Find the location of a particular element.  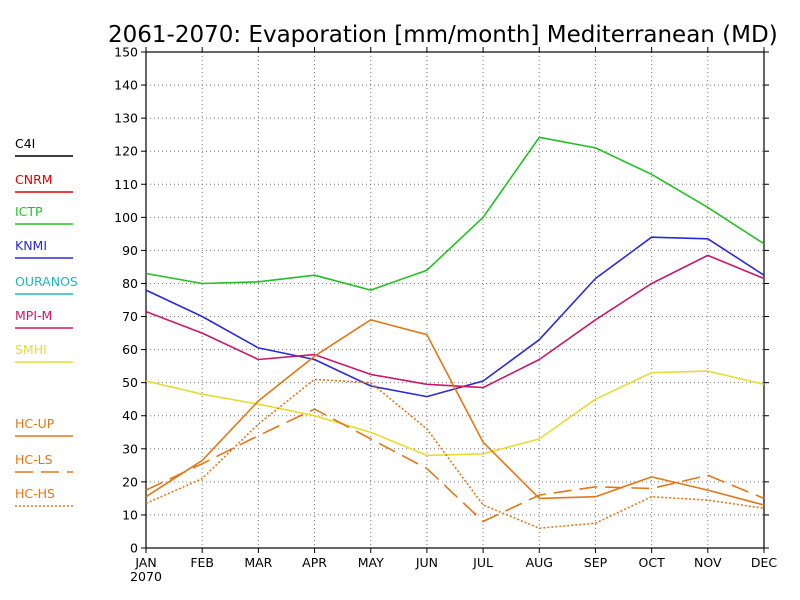

y-tick-label: 100 is located at coordinates (126, 217).